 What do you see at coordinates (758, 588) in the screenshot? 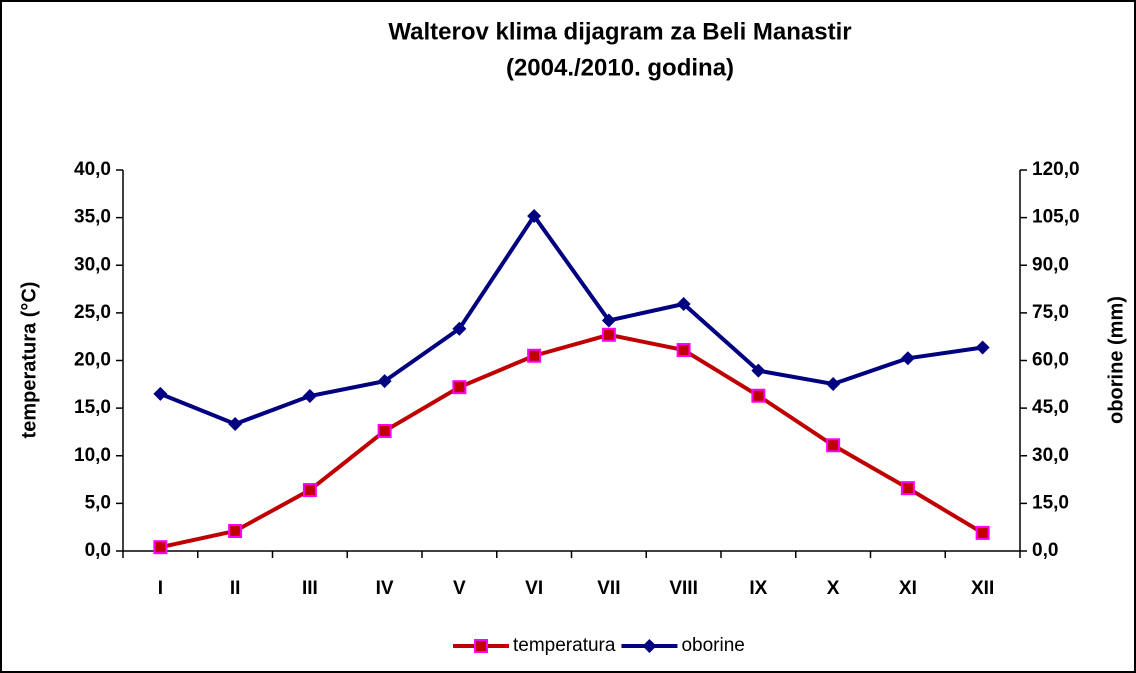
I see `x-tick-label: IX` at bounding box center [758, 588].